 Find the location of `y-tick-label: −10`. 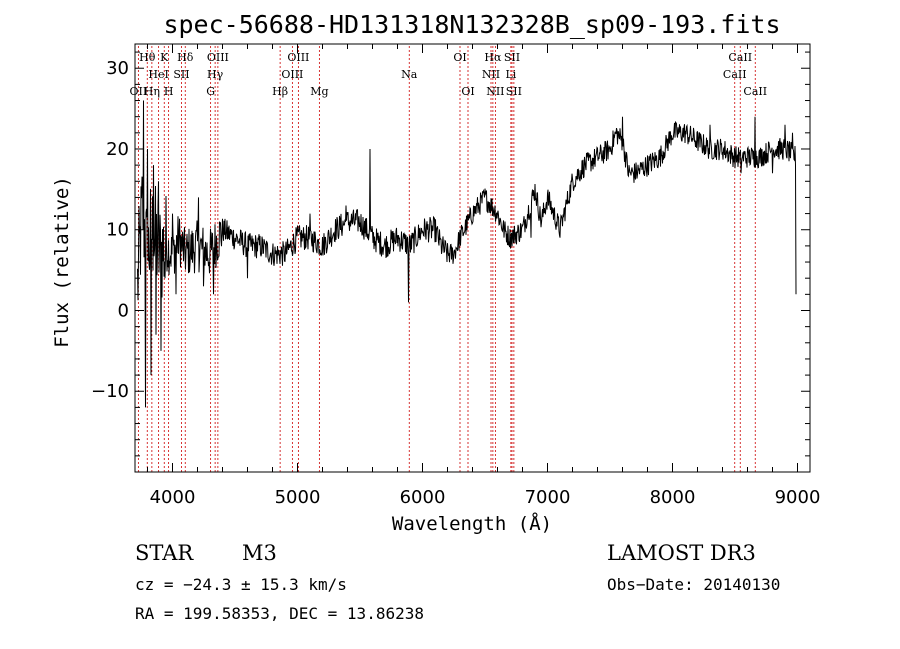

y-tick-label: −10 is located at coordinates (110, 391).